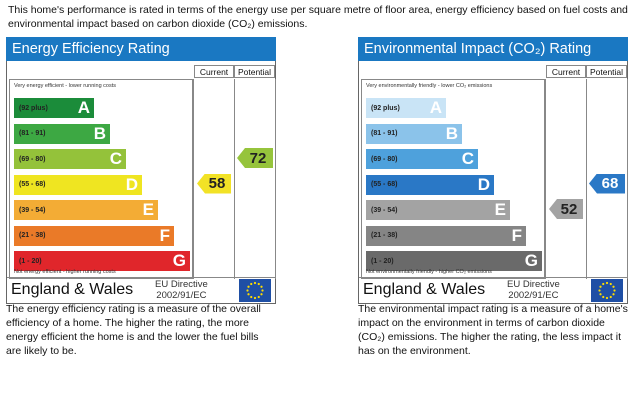  What do you see at coordinates (214, 183) in the screenshot?
I see `current-rating-arrow: 58` at bounding box center [214, 183].